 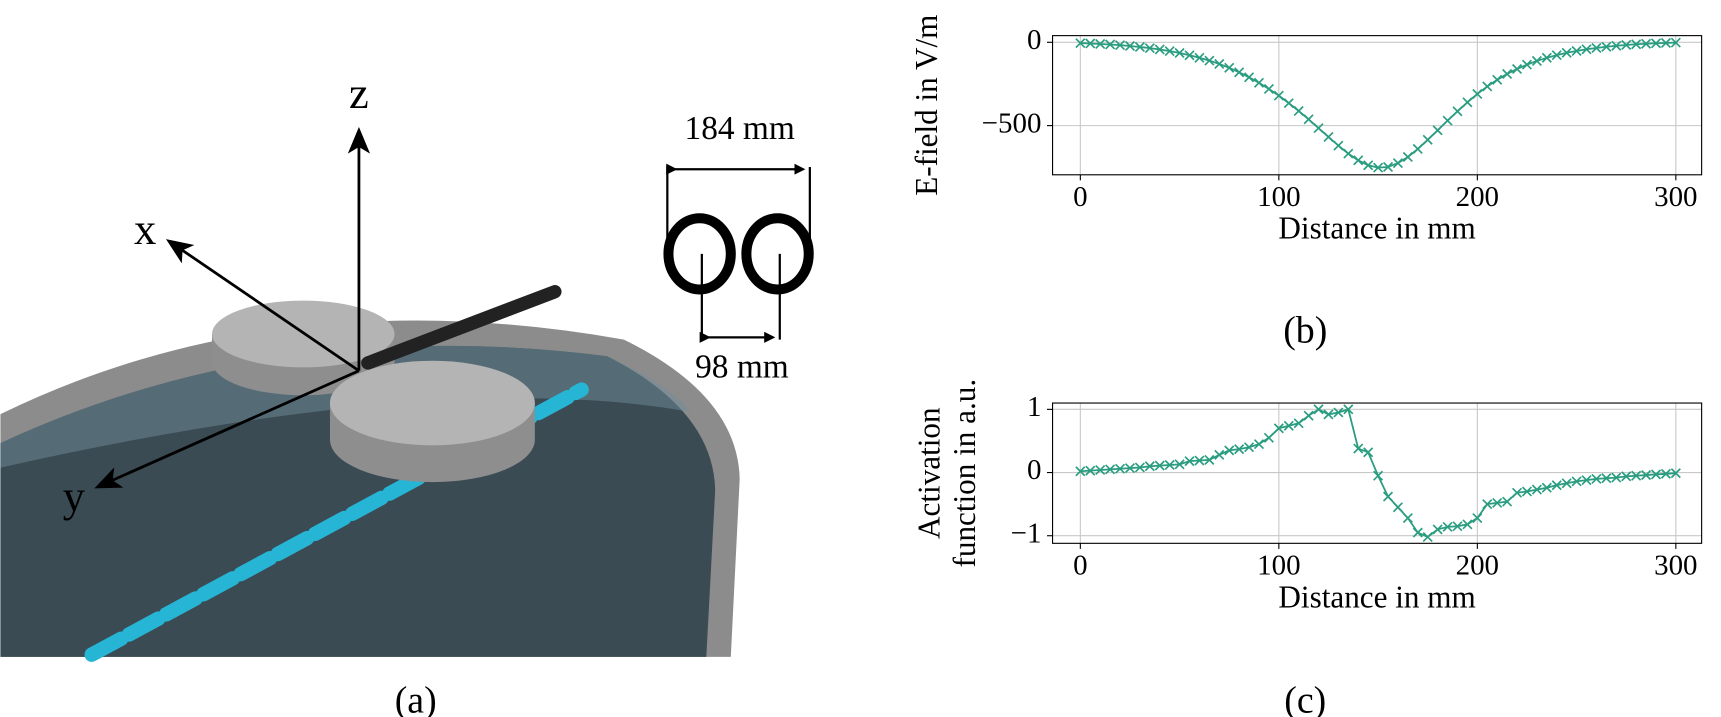 What do you see at coordinates (699, 254) in the screenshot?
I see `coil` at bounding box center [699, 254].